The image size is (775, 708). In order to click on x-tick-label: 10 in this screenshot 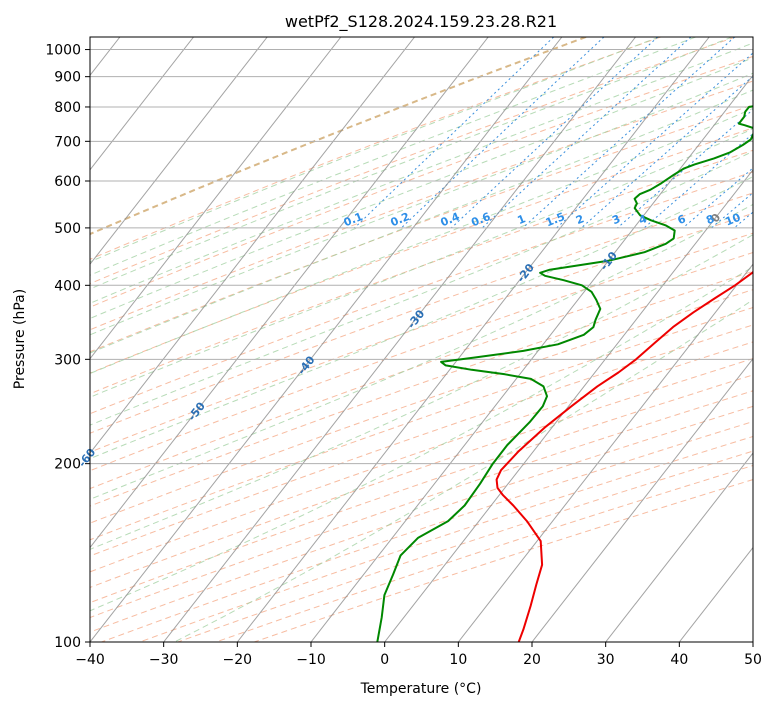, I will do `click(458, 660)`.